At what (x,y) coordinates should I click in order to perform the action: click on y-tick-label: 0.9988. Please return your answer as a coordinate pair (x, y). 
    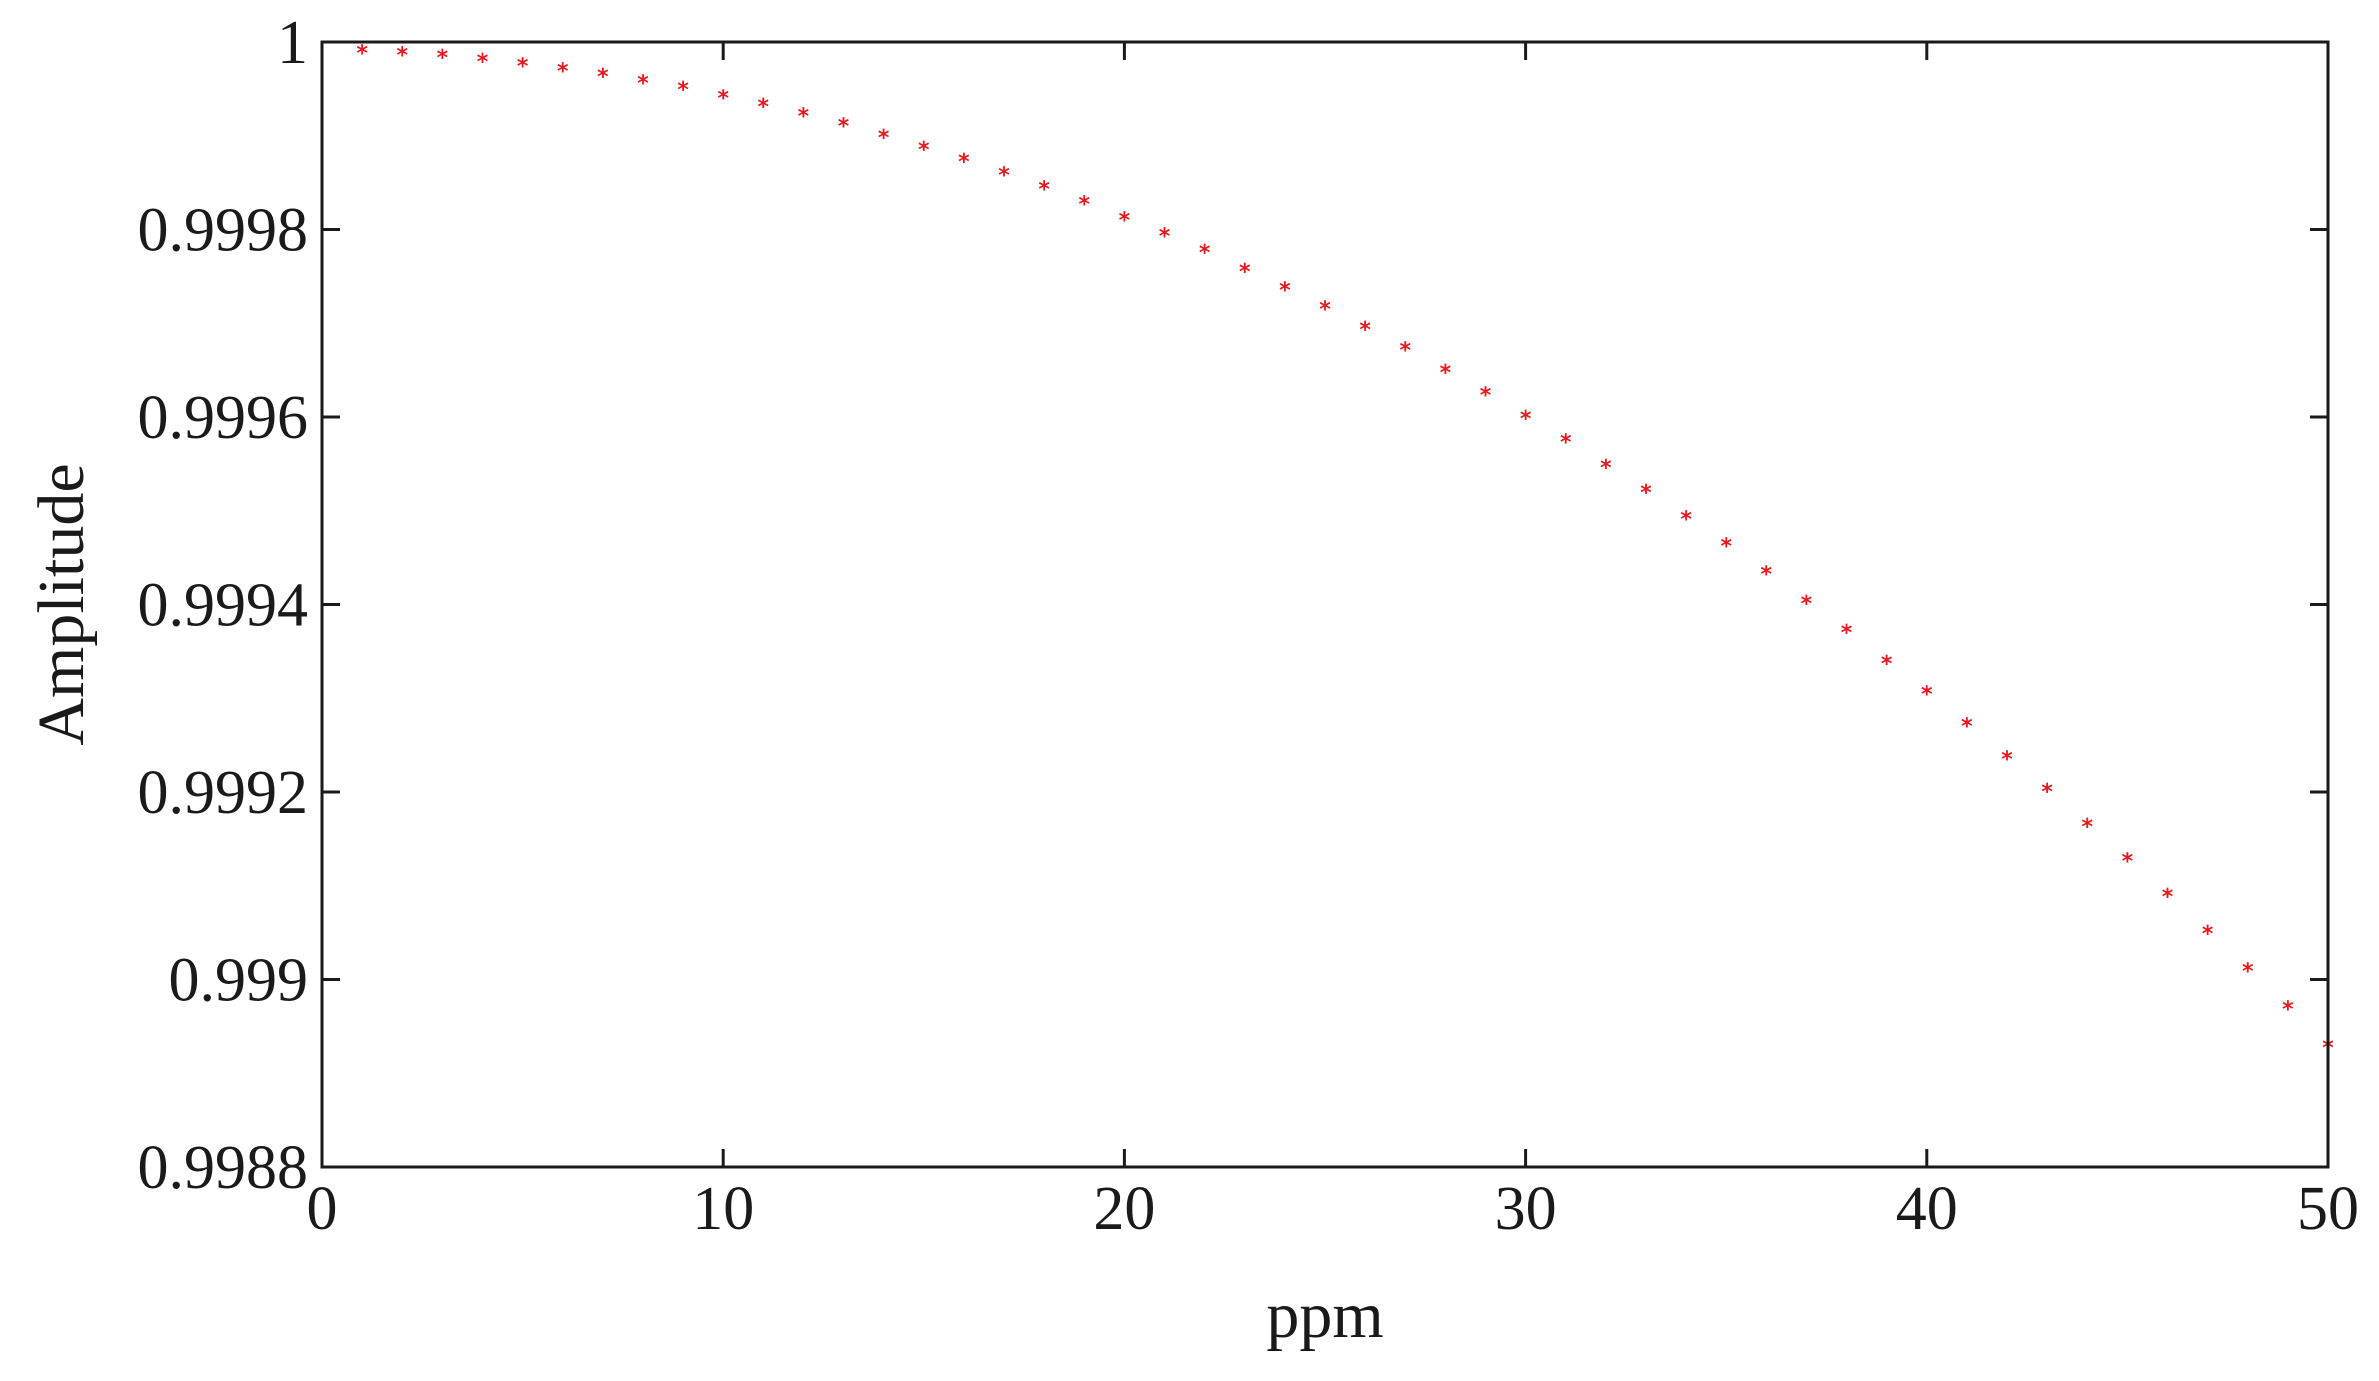
    Looking at the image, I should click on (223, 1168).